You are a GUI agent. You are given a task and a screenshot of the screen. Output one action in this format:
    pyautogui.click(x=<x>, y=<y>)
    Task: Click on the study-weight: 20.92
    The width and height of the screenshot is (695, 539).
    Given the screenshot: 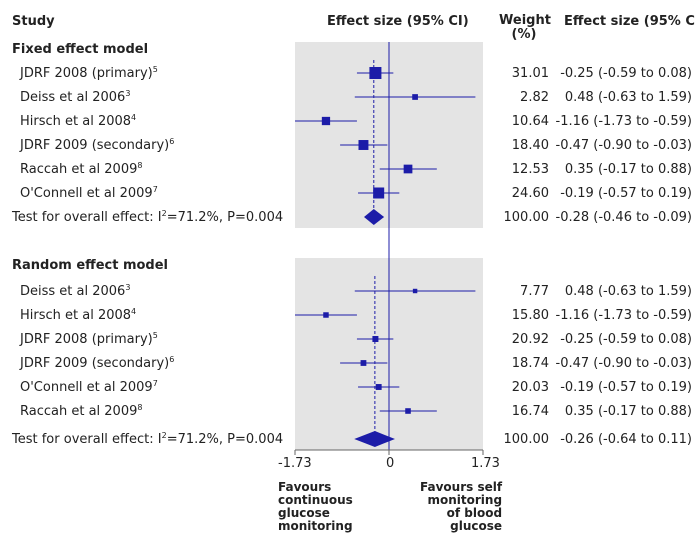 What is the action you would take?
    pyautogui.click(x=530, y=339)
    